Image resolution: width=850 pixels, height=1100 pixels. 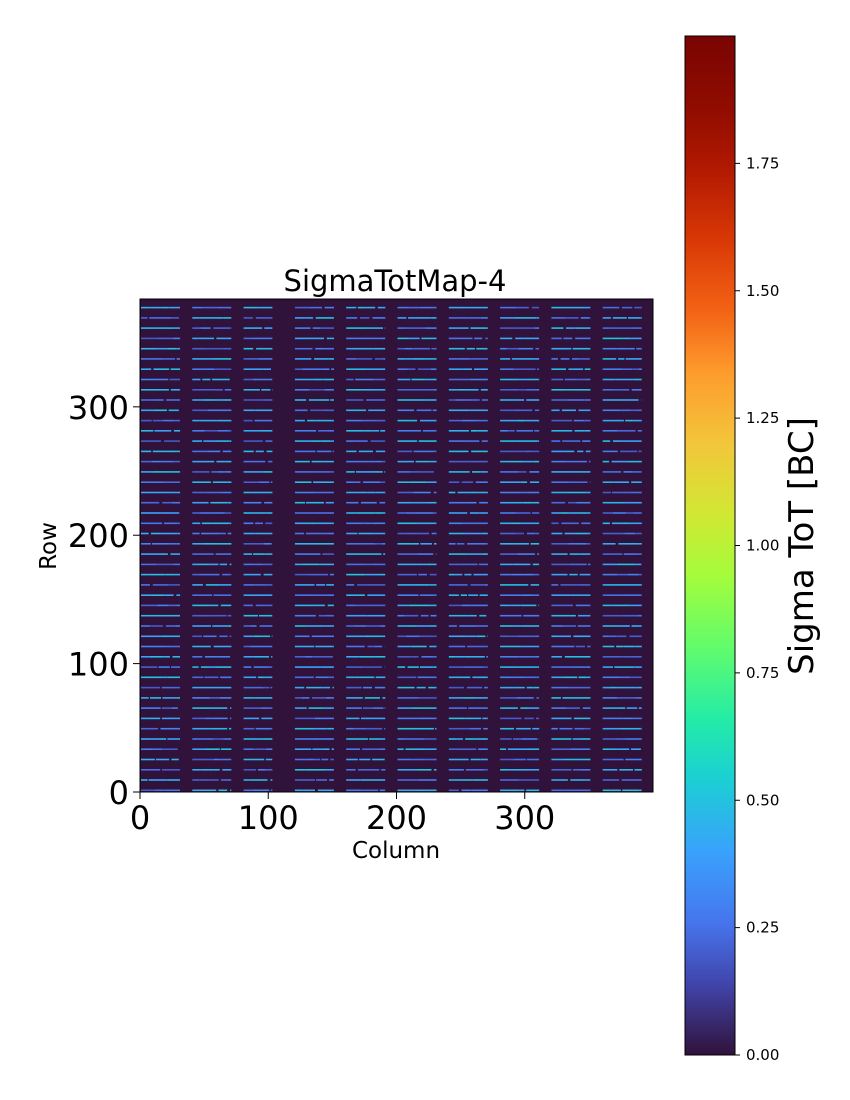 What do you see at coordinates (762, 546) in the screenshot?
I see `colorbar-tick-label: 1.00` at bounding box center [762, 546].